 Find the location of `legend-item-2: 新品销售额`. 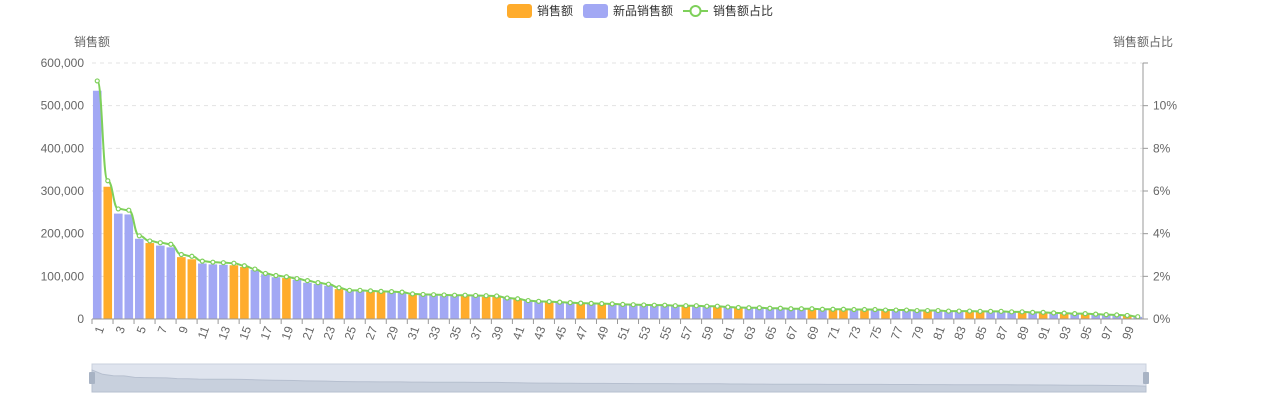

legend-item-2: 新品销售额 is located at coordinates (628, 10).